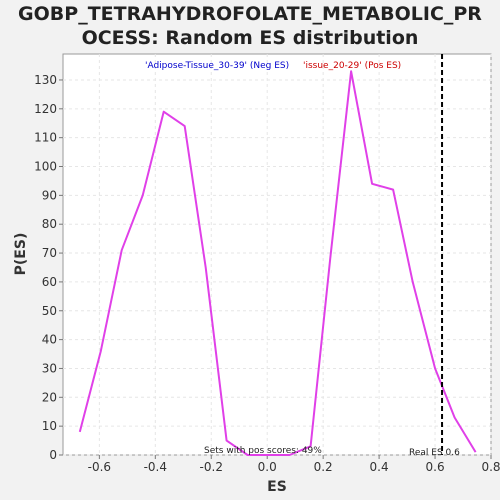 The image size is (500, 500). What do you see at coordinates (49, 340) in the screenshot?
I see `y-tick-label: 40` at bounding box center [49, 340].